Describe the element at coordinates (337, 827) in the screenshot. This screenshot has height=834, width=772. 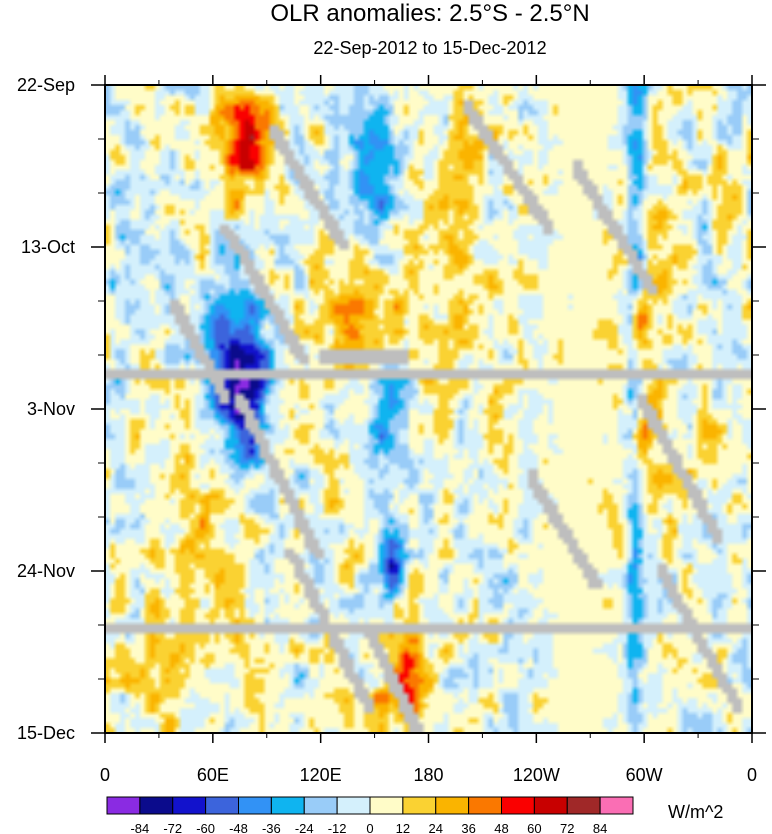
I see `colorbar-label: -12` at that location.